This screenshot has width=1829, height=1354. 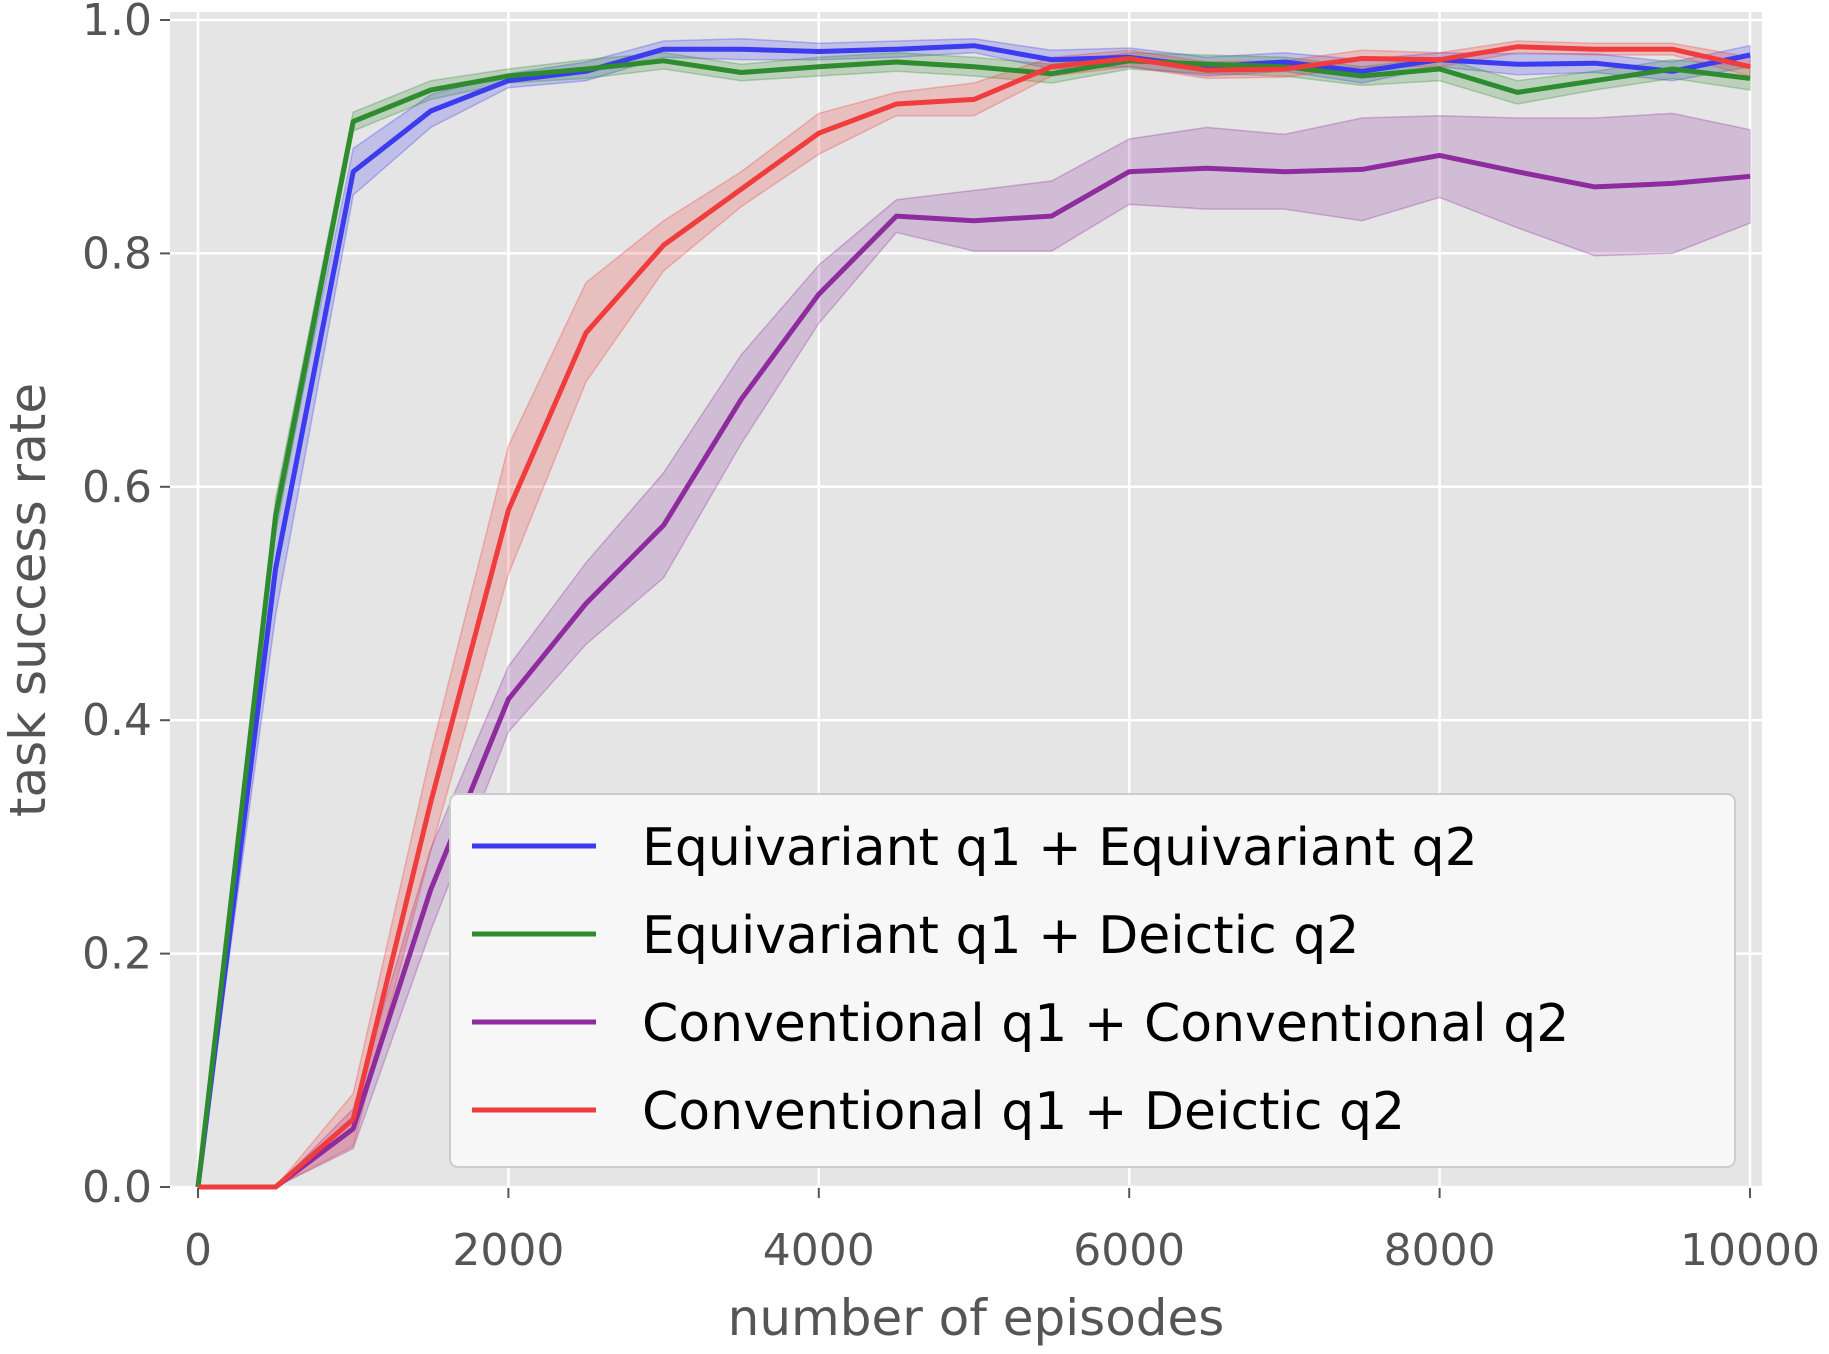 What do you see at coordinates (117, 954) in the screenshot?
I see `y-tick-label: 0.2` at bounding box center [117, 954].